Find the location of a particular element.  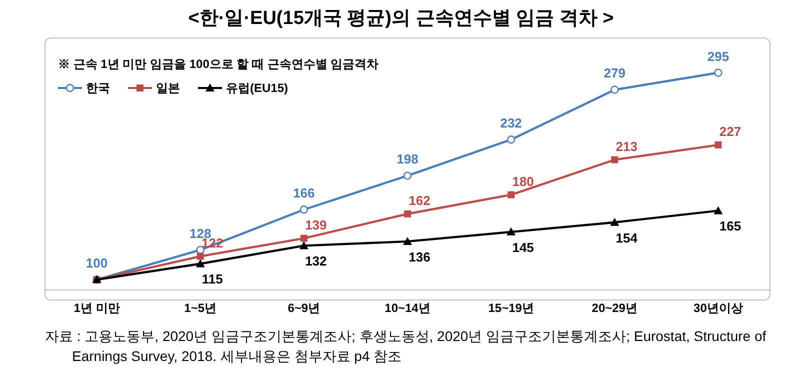

data-label: 115 is located at coordinates (212, 279).